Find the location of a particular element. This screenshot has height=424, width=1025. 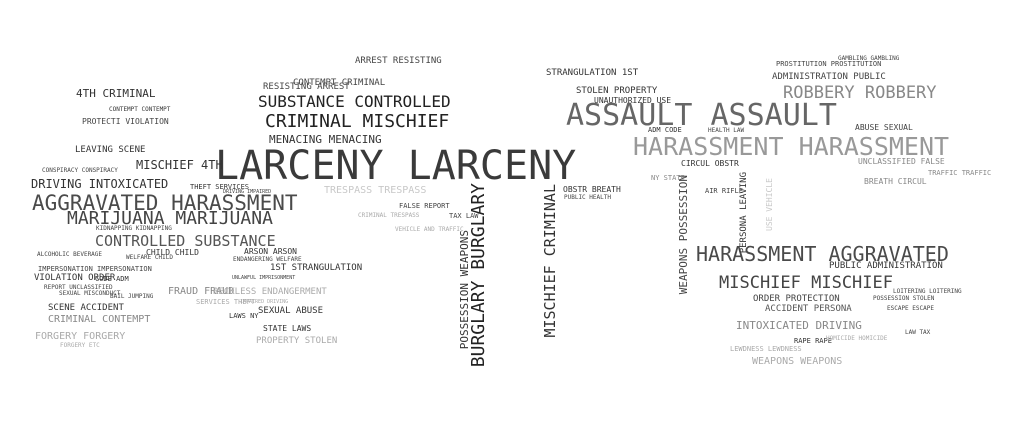

word-weapons-possession: WEAPONS POSSESSION is located at coordinates (683, 235).